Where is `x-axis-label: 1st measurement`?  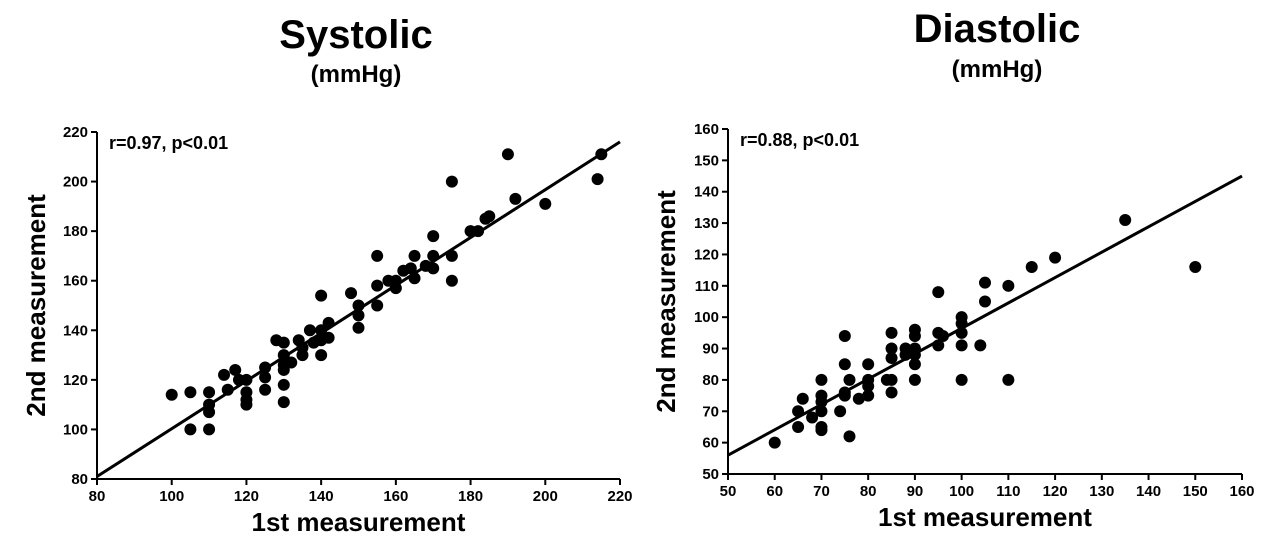 x-axis-label: 1st measurement is located at coordinates (985, 517).